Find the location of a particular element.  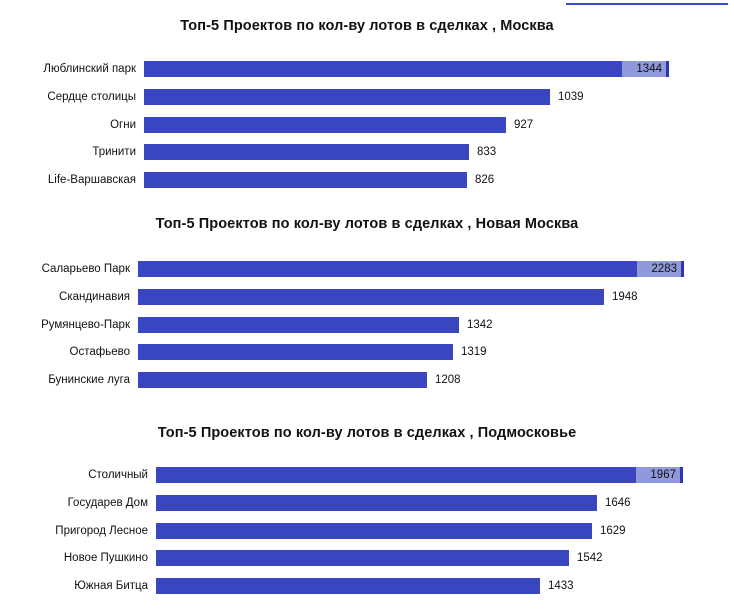

value-label: 1948 is located at coordinates (625, 297).